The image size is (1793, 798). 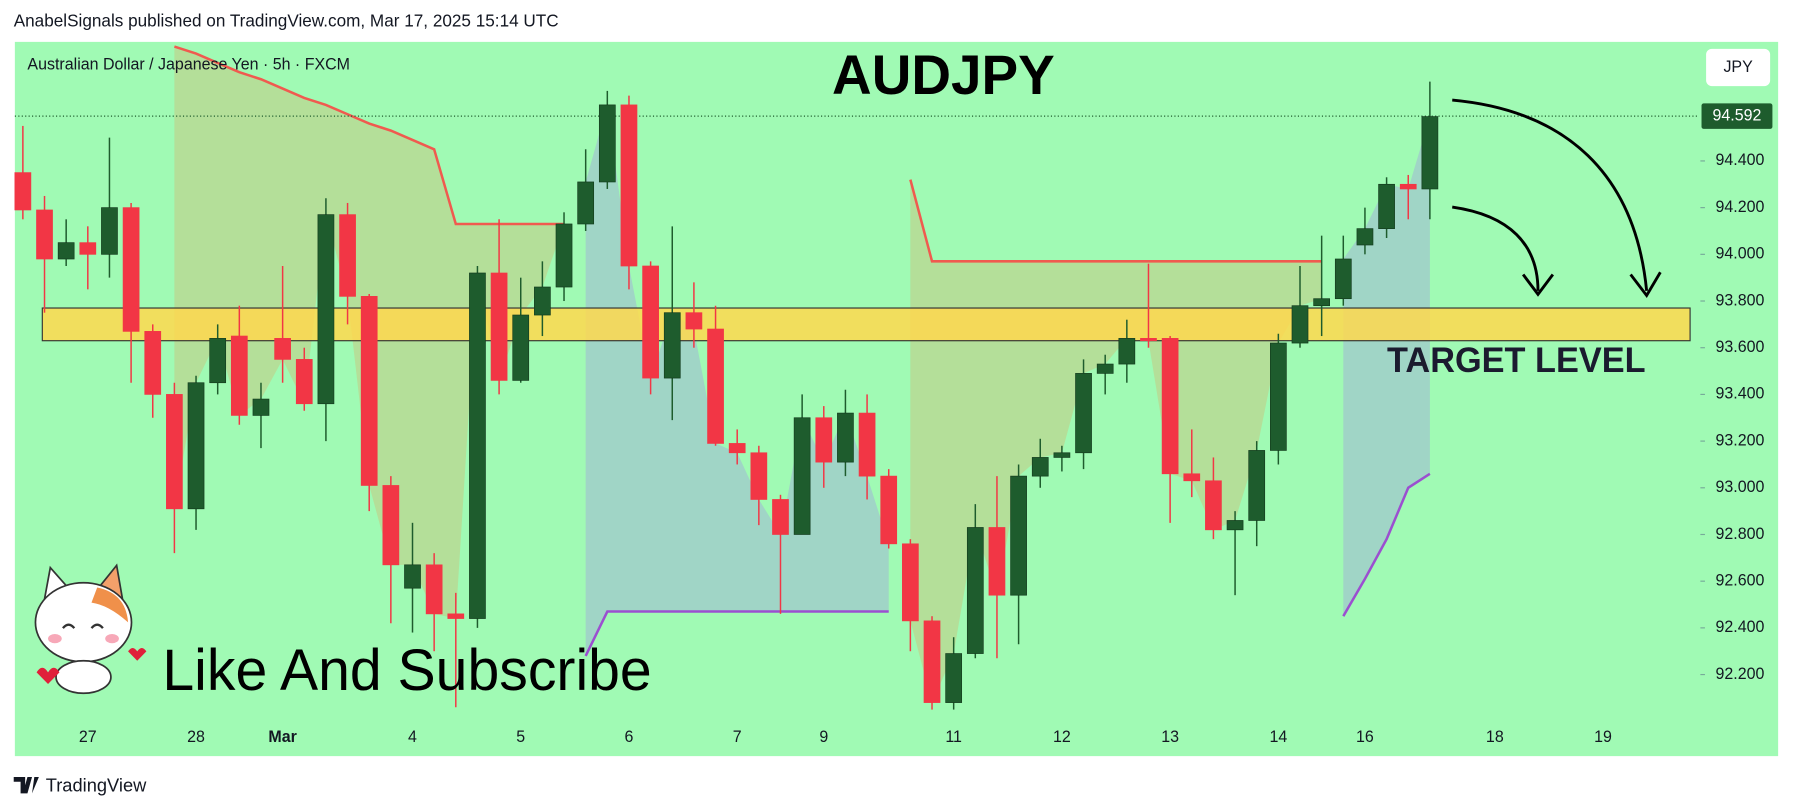 What do you see at coordinates (866, 324) in the screenshot?
I see `target-zone` at bounding box center [866, 324].